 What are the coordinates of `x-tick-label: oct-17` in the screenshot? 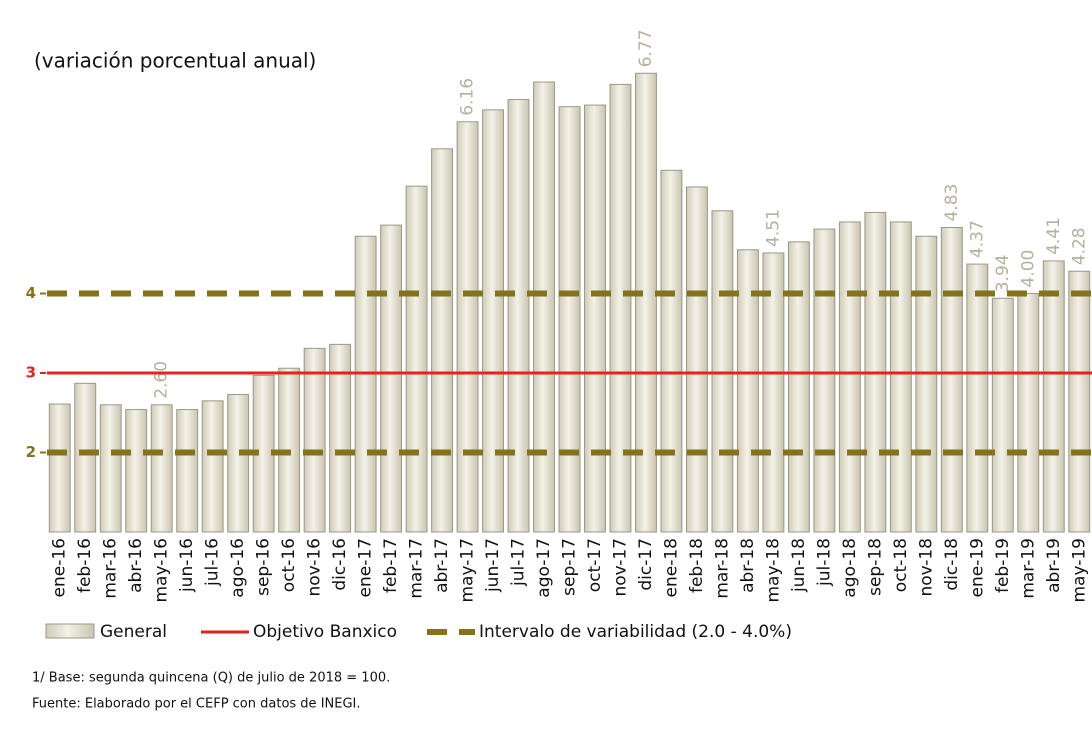 It's located at (595, 565).